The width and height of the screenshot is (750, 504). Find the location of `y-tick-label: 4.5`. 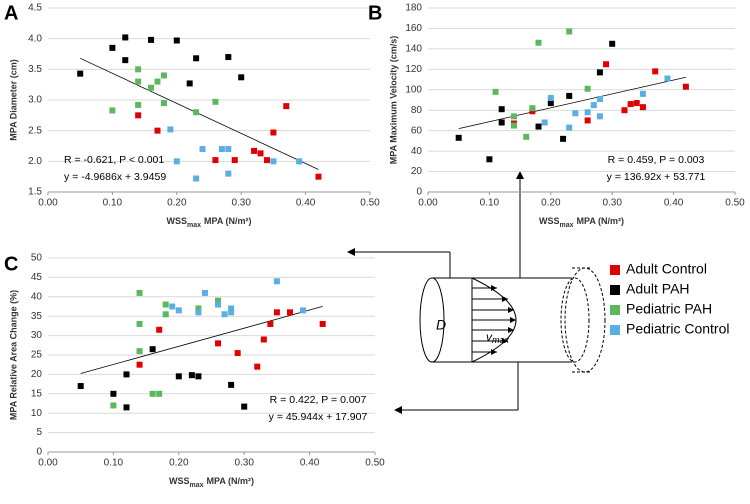

y-tick-label: 4.5 is located at coordinates (35, 8).